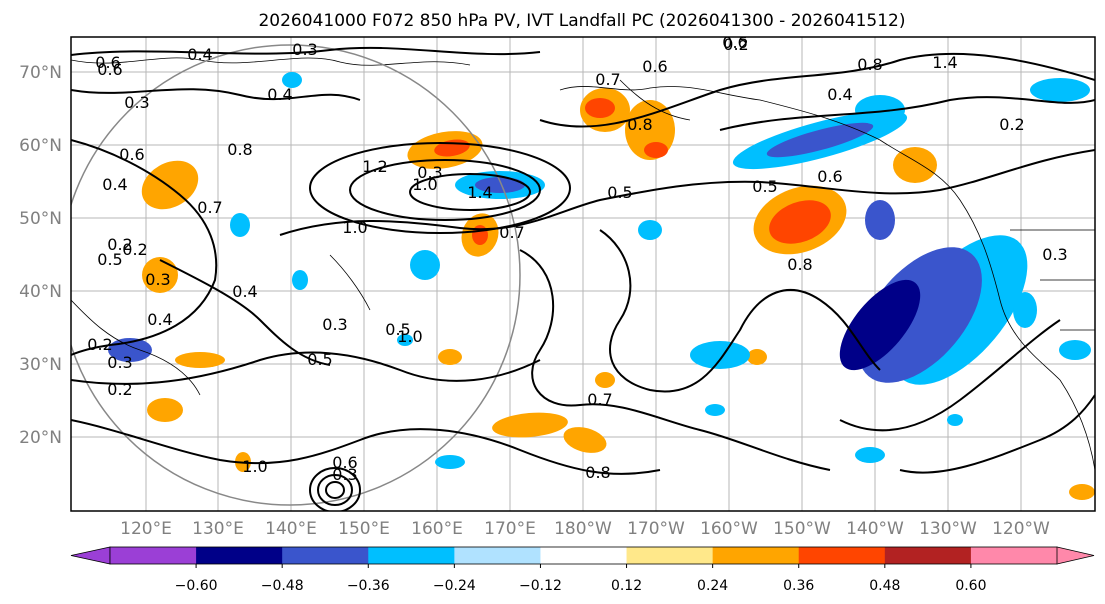  Describe the element at coordinates (40, 438) in the screenshot. I see `lat-tick-label: 20°N` at that location.